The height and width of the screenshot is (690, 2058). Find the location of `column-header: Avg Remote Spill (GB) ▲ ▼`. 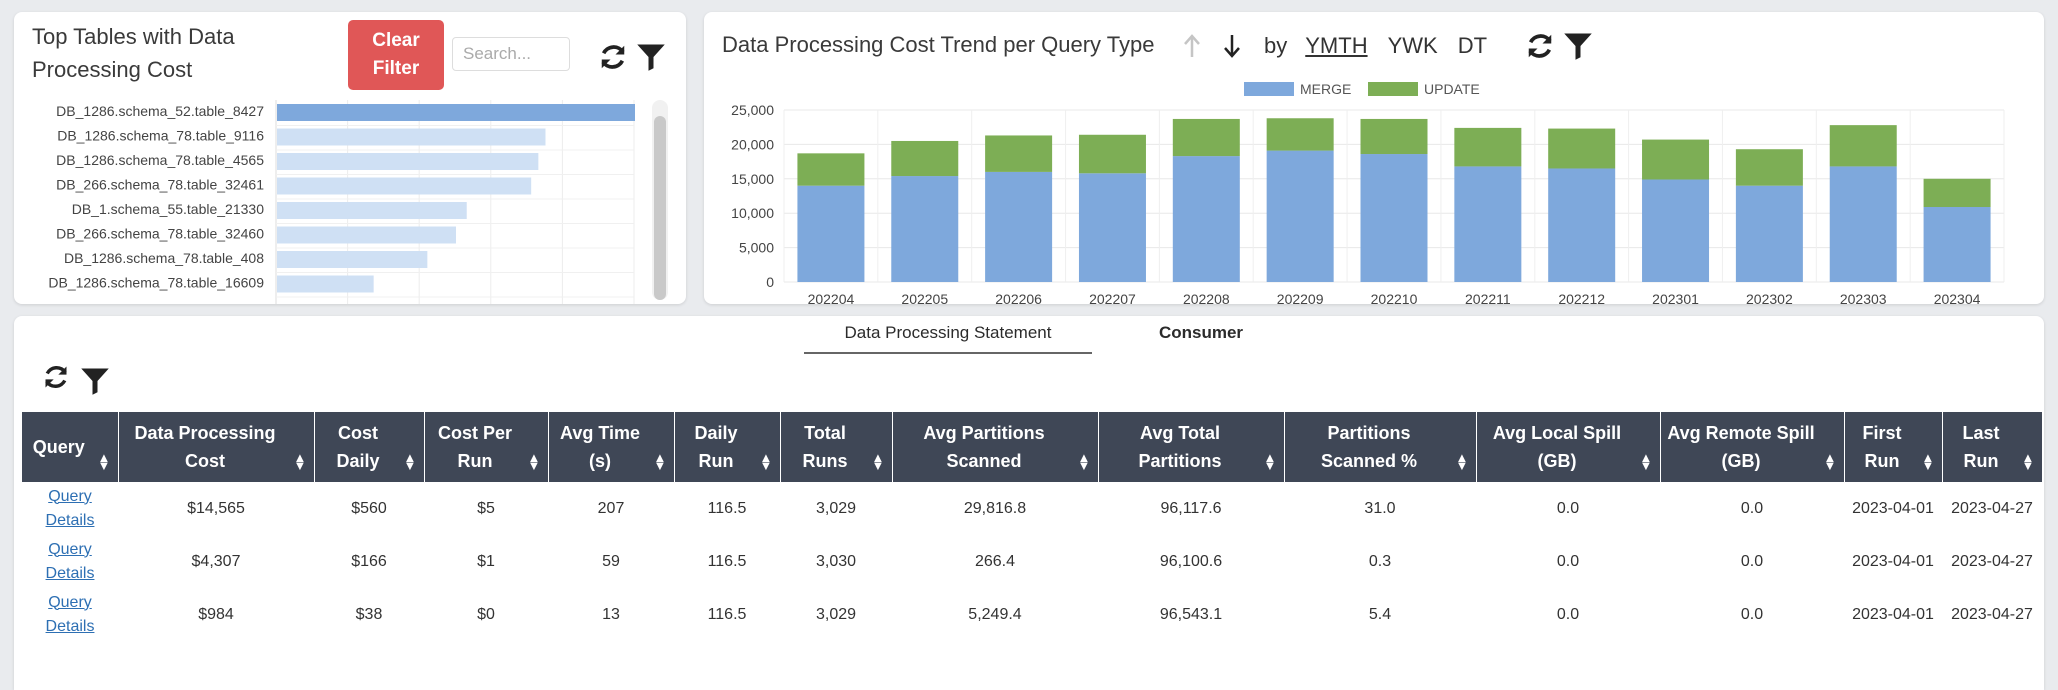

column-header: Avg Remote Spill (GB) ▲ ▼ is located at coordinates (1752, 447).